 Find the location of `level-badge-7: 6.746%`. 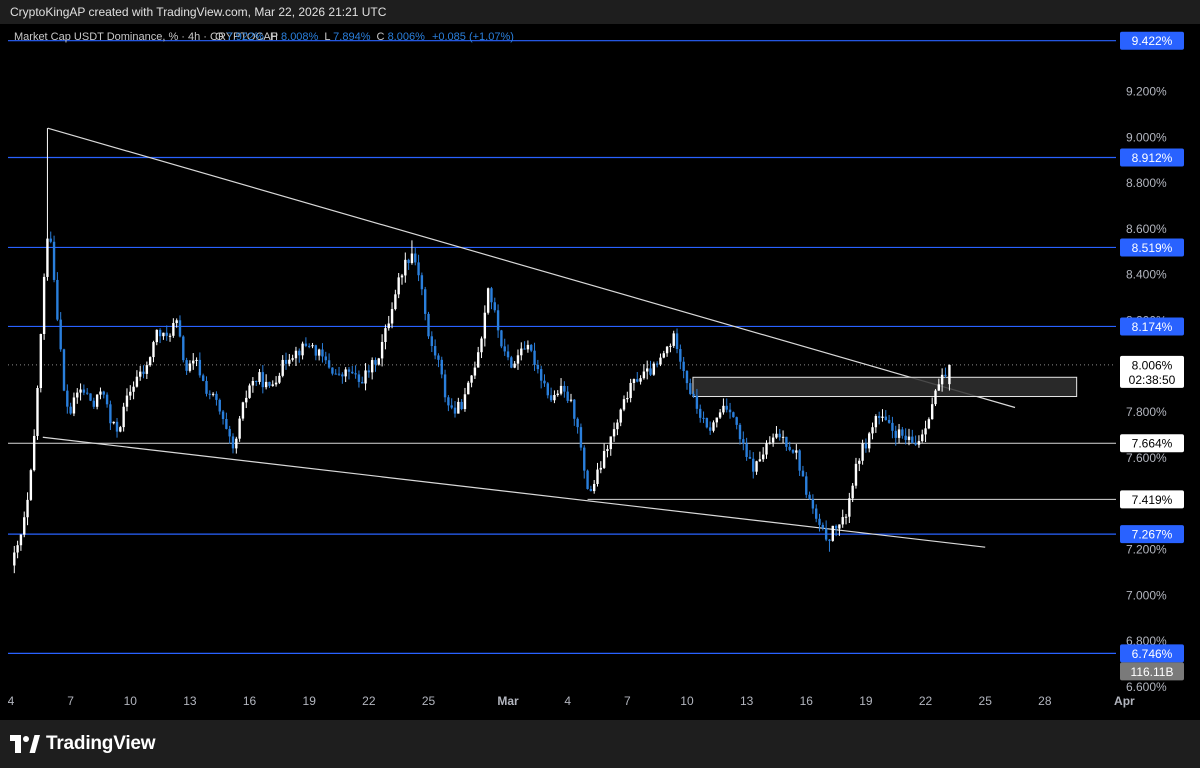

level-badge-7: 6.746% is located at coordinates (1152, 653).